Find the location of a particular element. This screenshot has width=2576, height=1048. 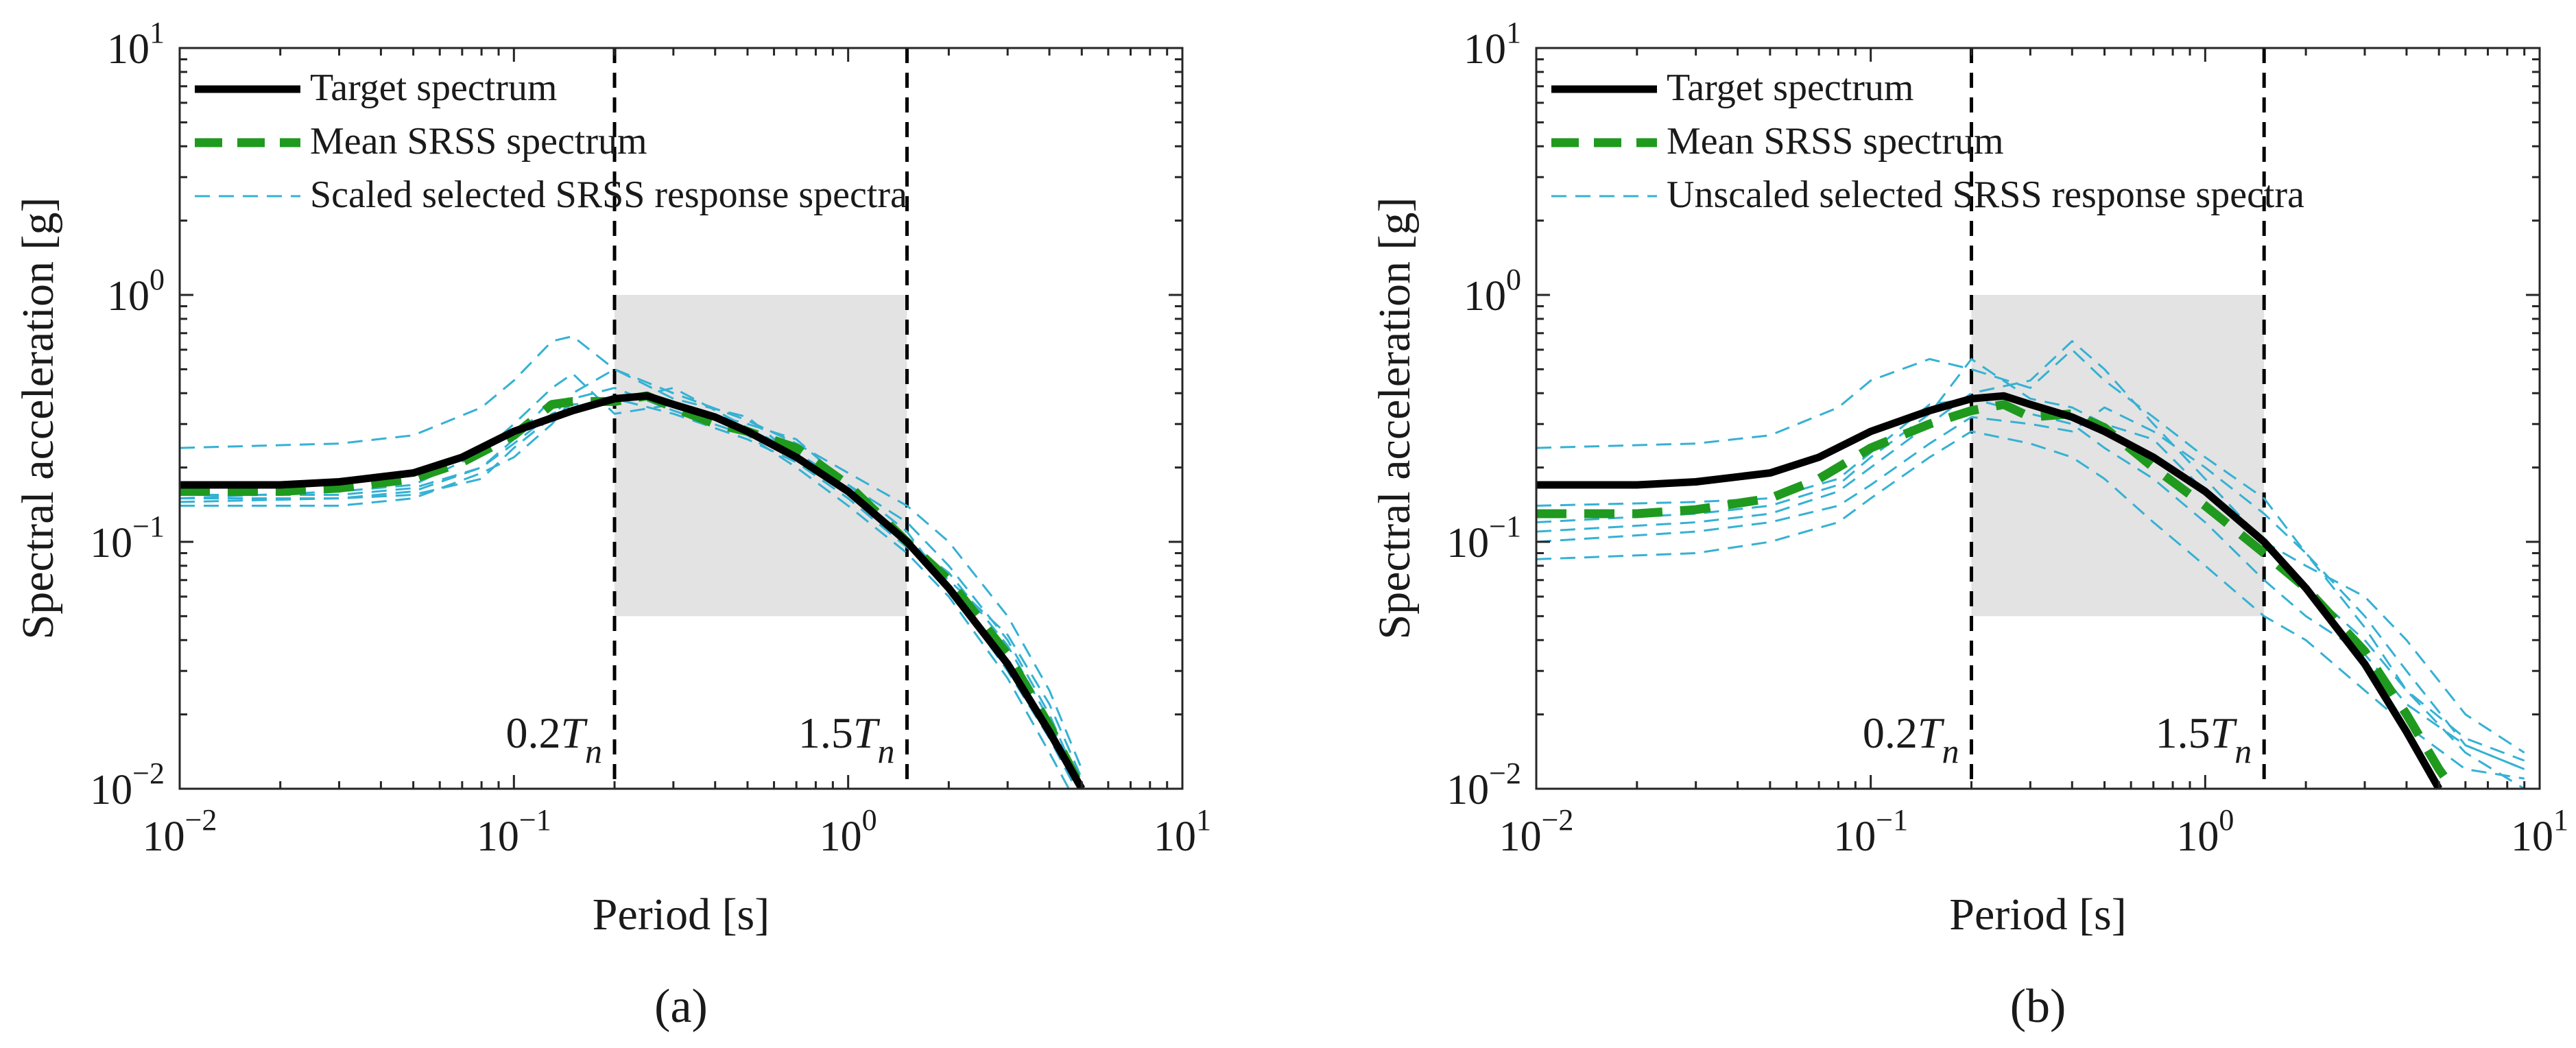

legend-label-record: Unscaled selected SRSS response spectra is located at coordinates (1985, 195).